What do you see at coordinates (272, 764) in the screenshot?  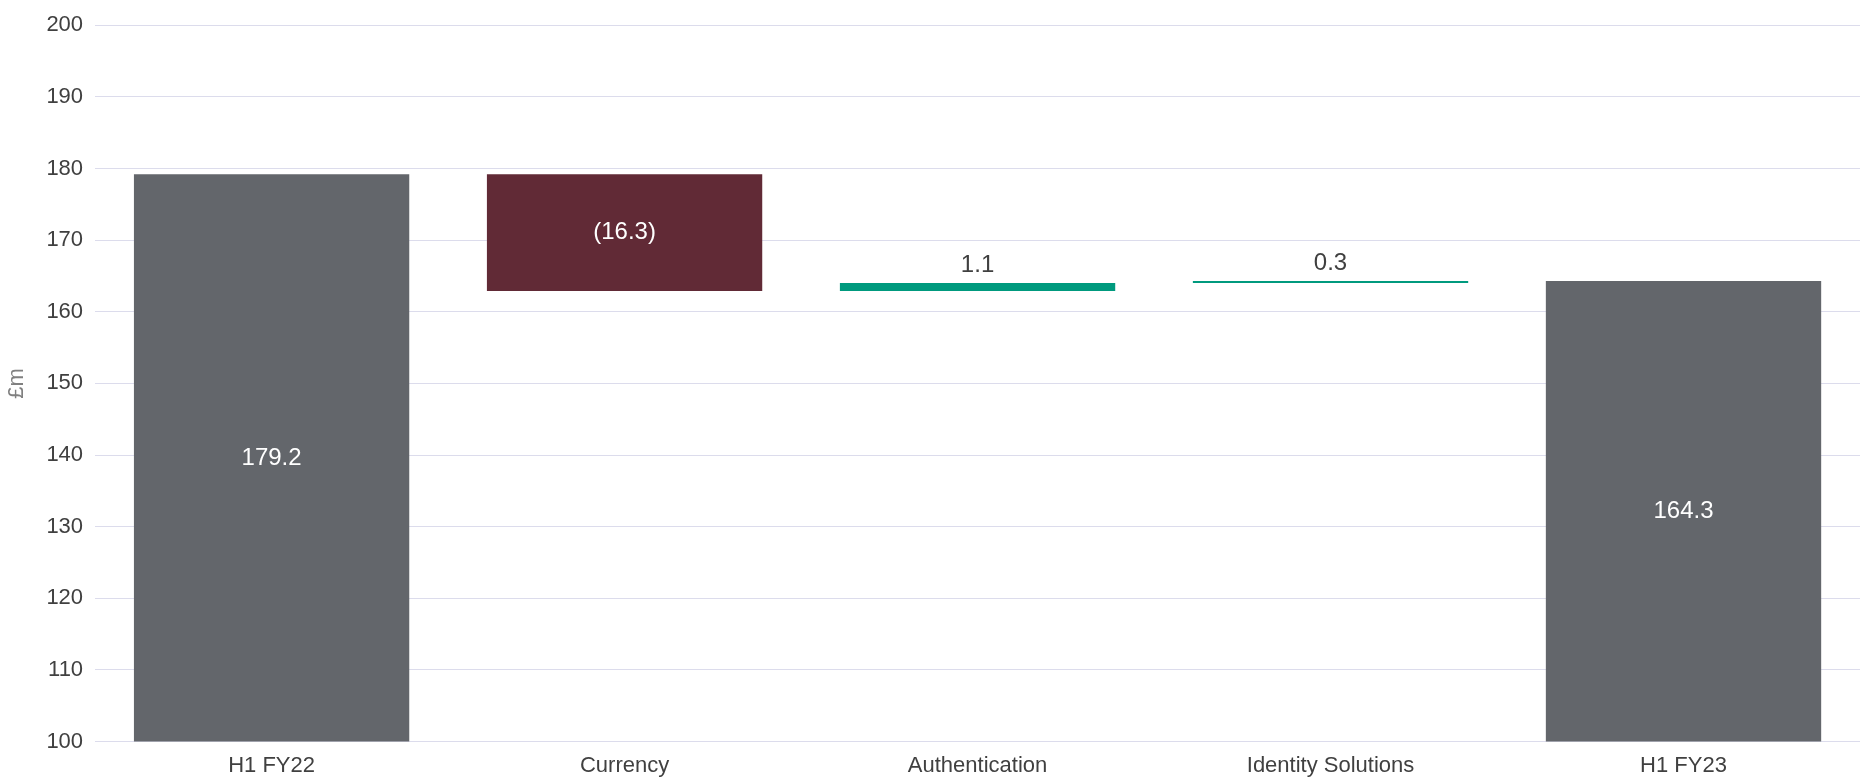 I see `x-tick-label: H1 FY22` at bounding box center [272, 764].